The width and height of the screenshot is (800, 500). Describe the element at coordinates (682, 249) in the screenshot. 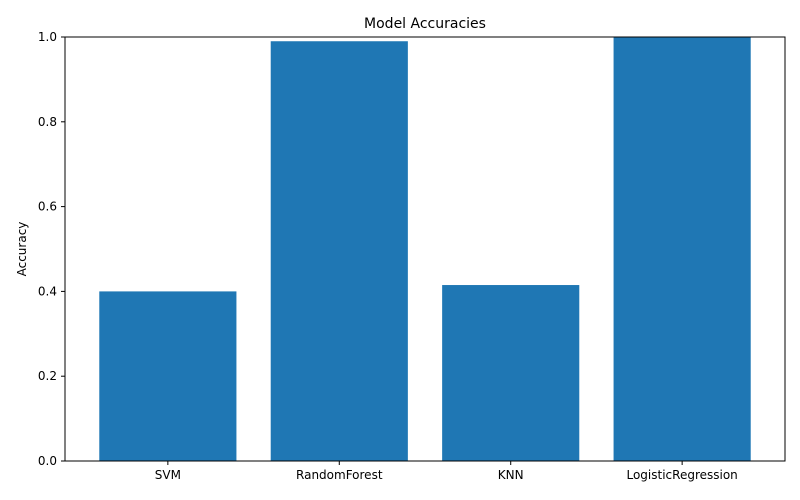

I see `bar-logisticregression` at that location.